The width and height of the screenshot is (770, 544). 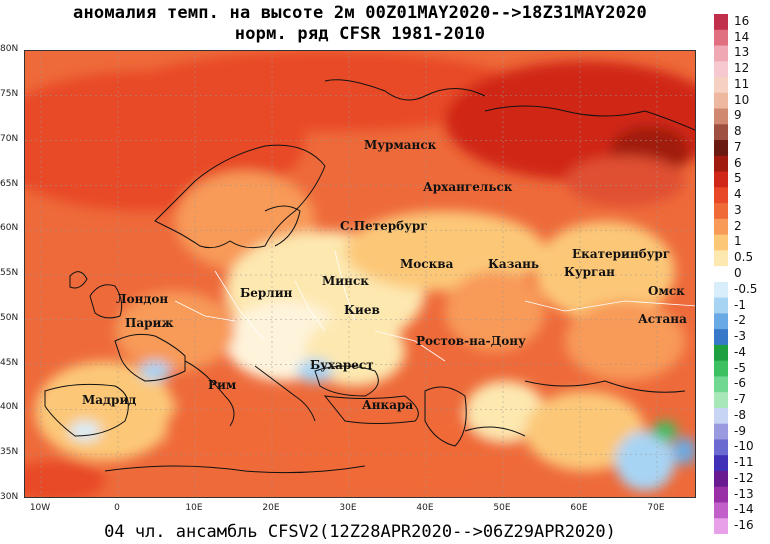 What do you see at coordinates (514, 264) in the screenshot?
I see `city-label: Казань` at bounding box center [514, 264].